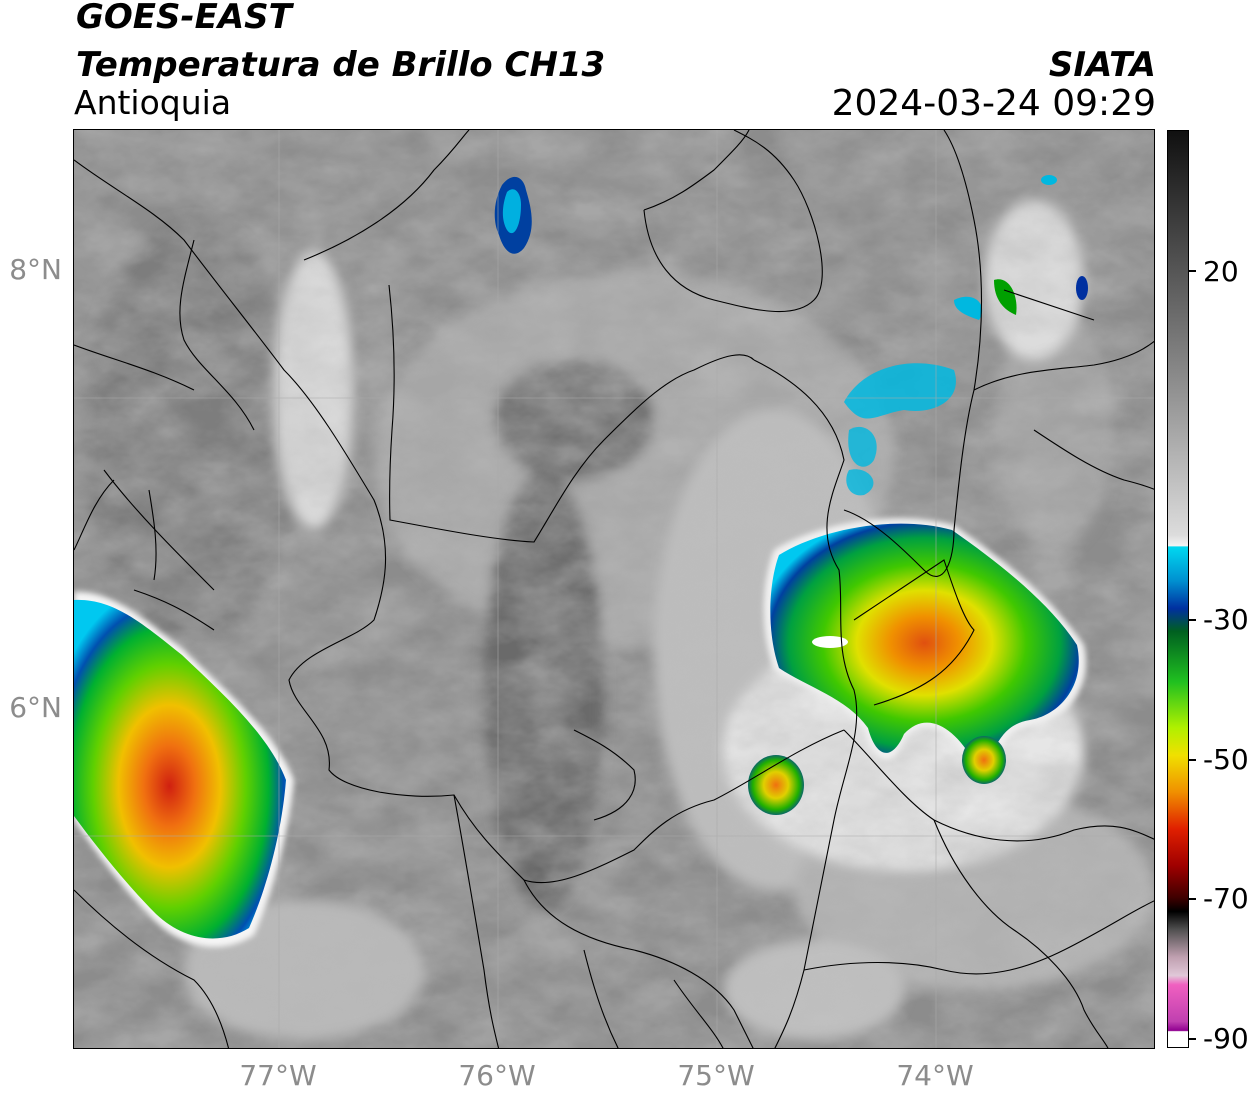 This screenshot has width=1252, height=1099. What do you see at coordinates (153, 102) in the screenshot?
I see `region-subtitle: Antioquia` at bounding box center [153, 102].